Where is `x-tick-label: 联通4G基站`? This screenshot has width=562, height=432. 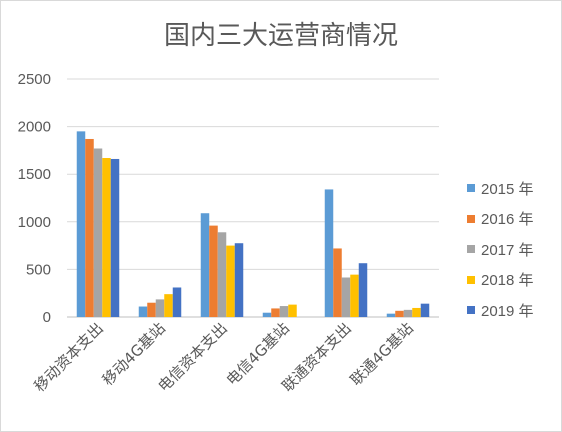
x-tick-label: 联通4G基站 is located at coordinates (382, 354).